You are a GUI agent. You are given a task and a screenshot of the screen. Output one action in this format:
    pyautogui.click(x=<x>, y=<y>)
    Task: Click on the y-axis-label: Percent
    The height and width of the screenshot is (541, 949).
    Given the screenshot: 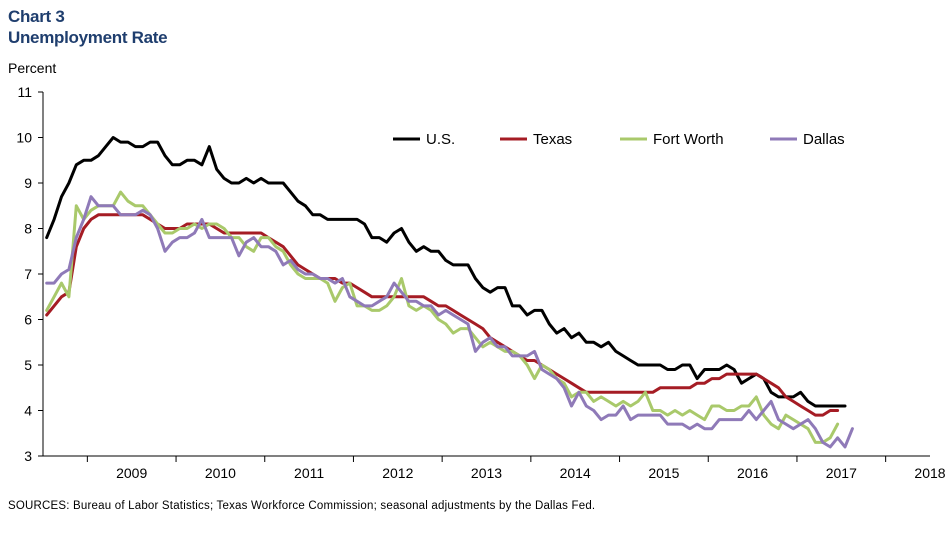 What is the action you would take?
    pyautogui.click(x=32, y=68)
    